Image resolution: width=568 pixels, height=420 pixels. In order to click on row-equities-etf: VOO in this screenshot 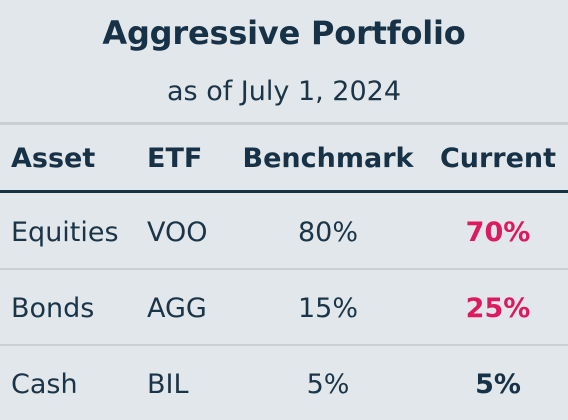, I will do `click(177, 232)`.